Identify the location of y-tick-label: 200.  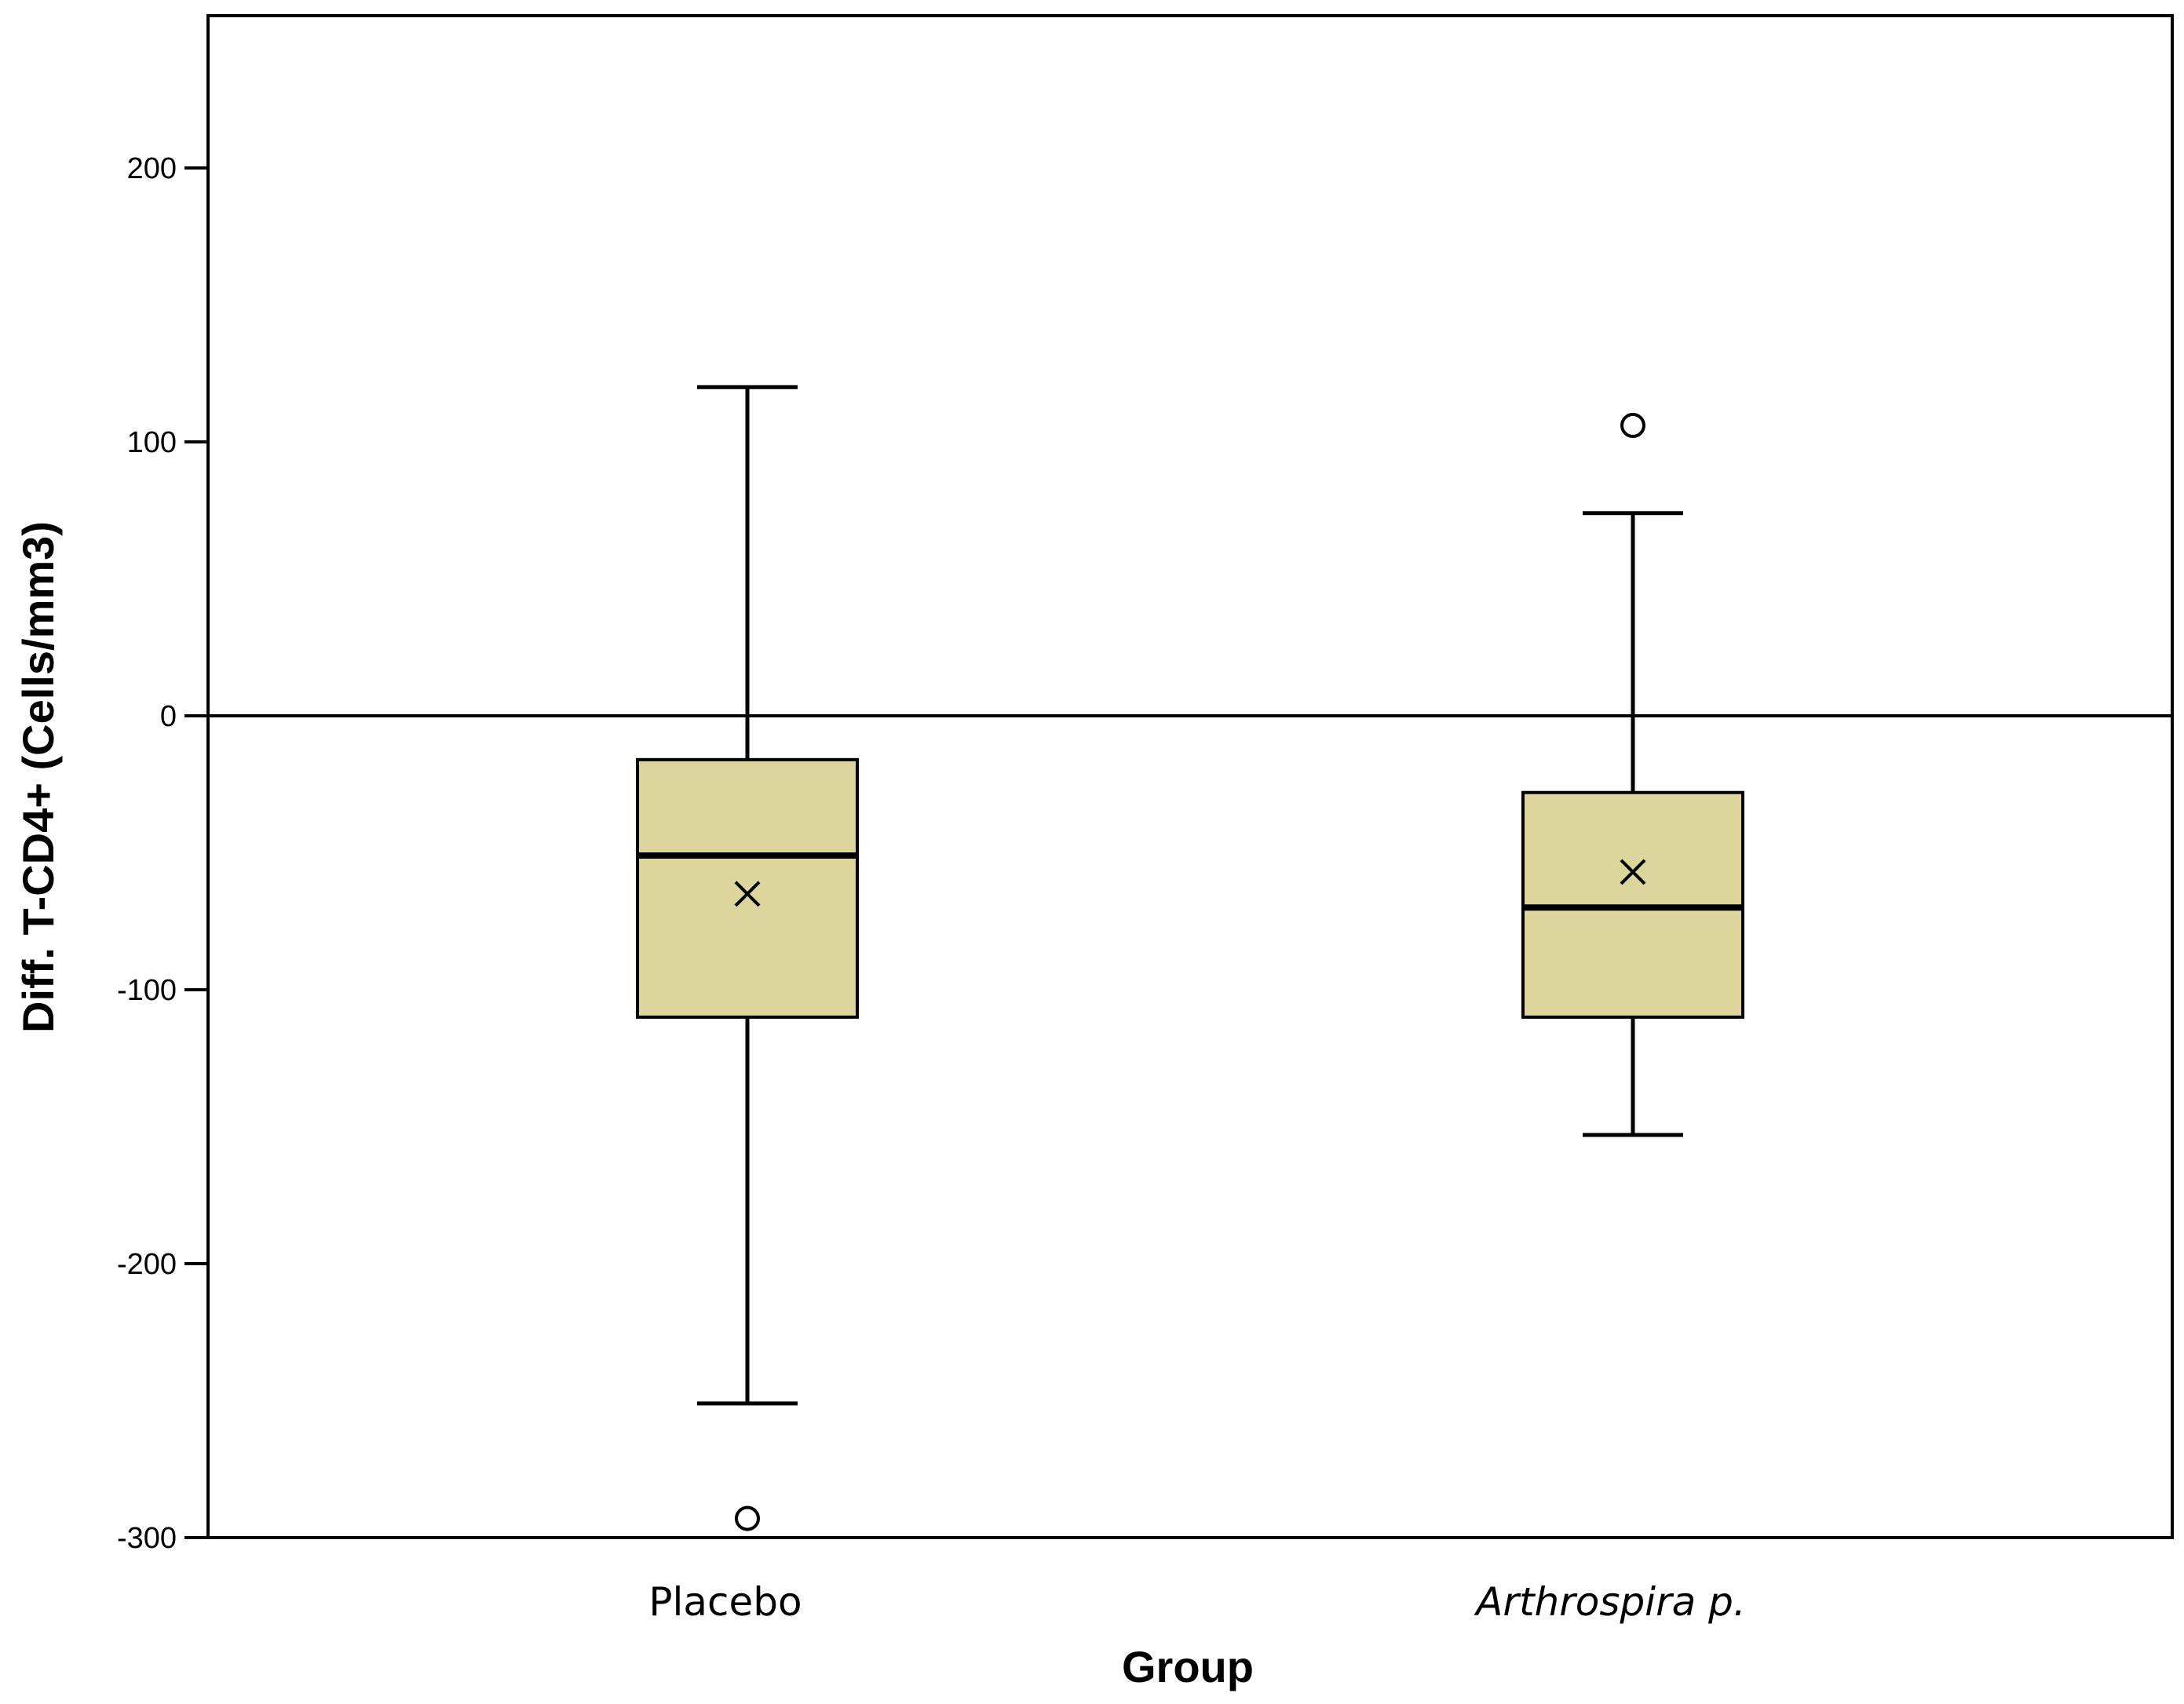
(152, 168).